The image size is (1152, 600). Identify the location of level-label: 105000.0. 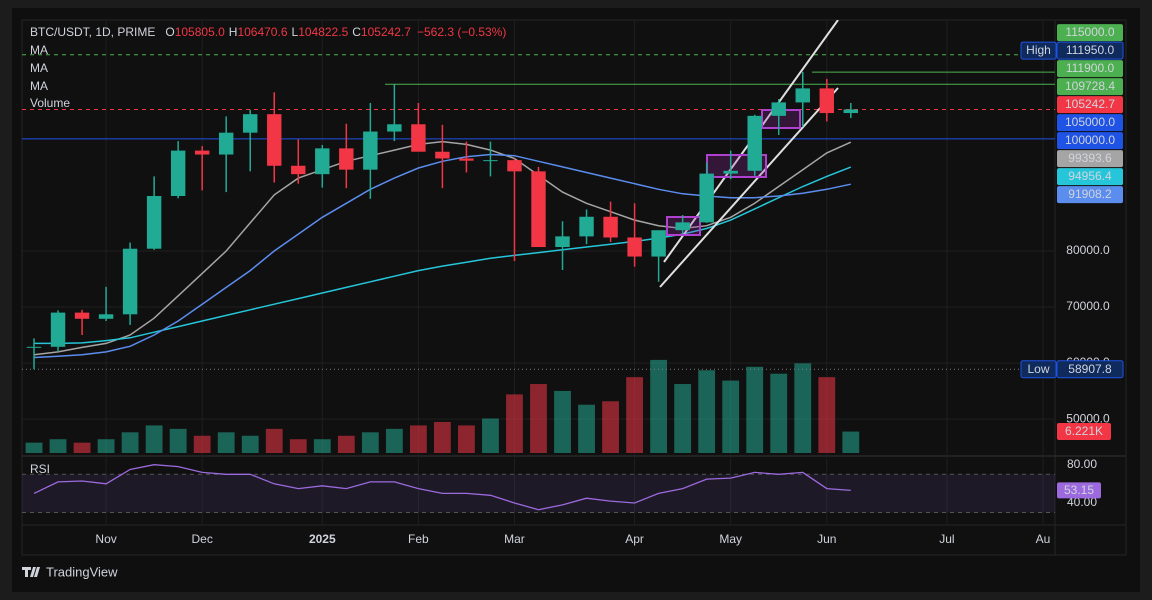
(1090, 122).